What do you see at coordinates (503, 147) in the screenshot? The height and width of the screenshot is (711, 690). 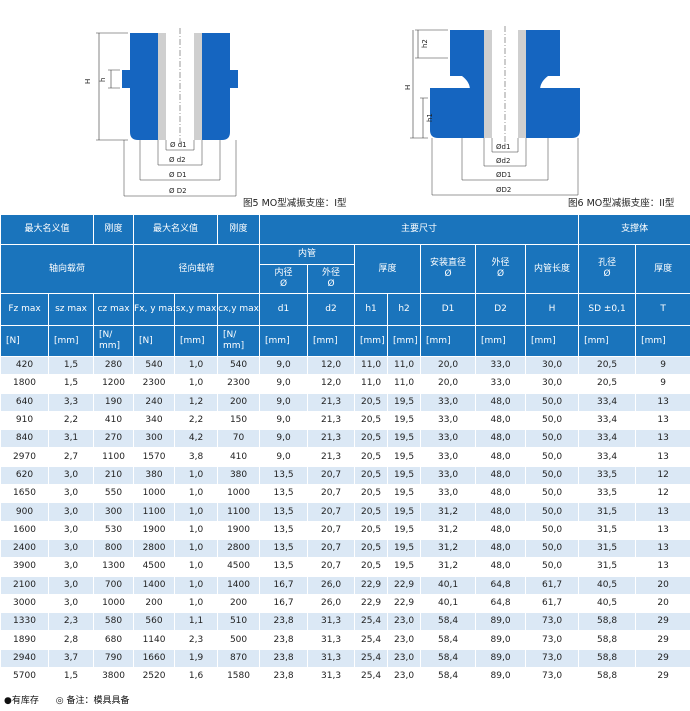 I see `fig6-d1-label: Ød1` at bounding box center [503, 147].